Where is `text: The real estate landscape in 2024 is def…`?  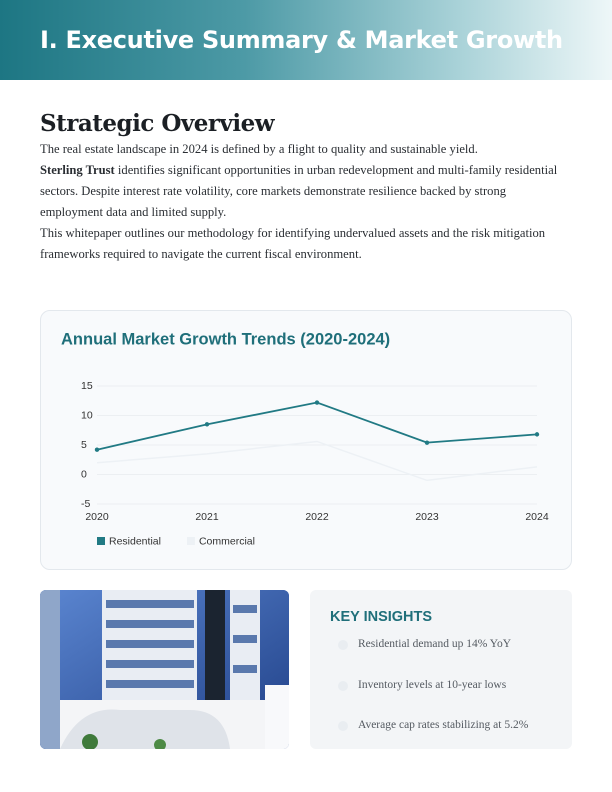 text: The real estate landscape in 2024 is def… is located at coordinates (259, 149).